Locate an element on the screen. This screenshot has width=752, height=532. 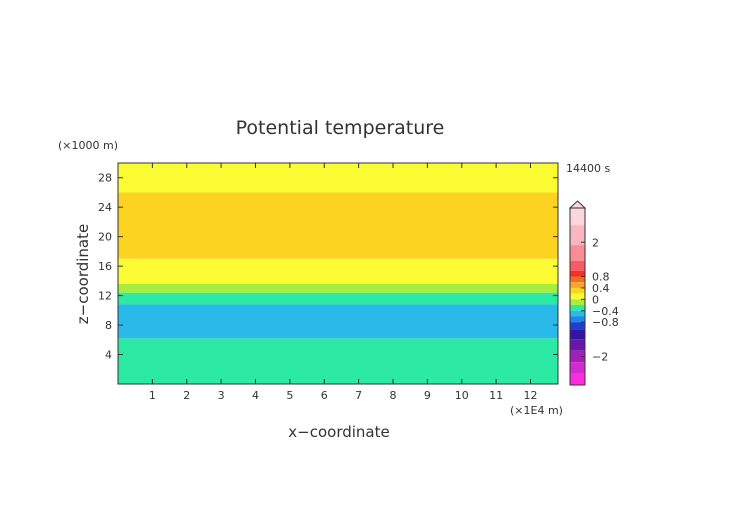
y-unit-label: (×1000 m) is located at coordinates (88, 145).